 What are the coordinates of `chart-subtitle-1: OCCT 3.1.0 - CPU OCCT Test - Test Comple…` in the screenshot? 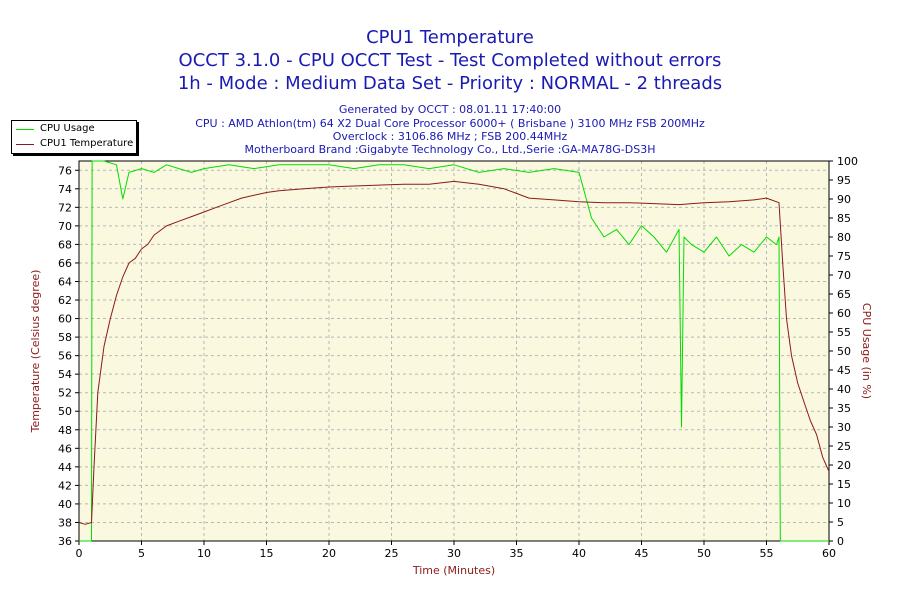 It's located at (450, 60).